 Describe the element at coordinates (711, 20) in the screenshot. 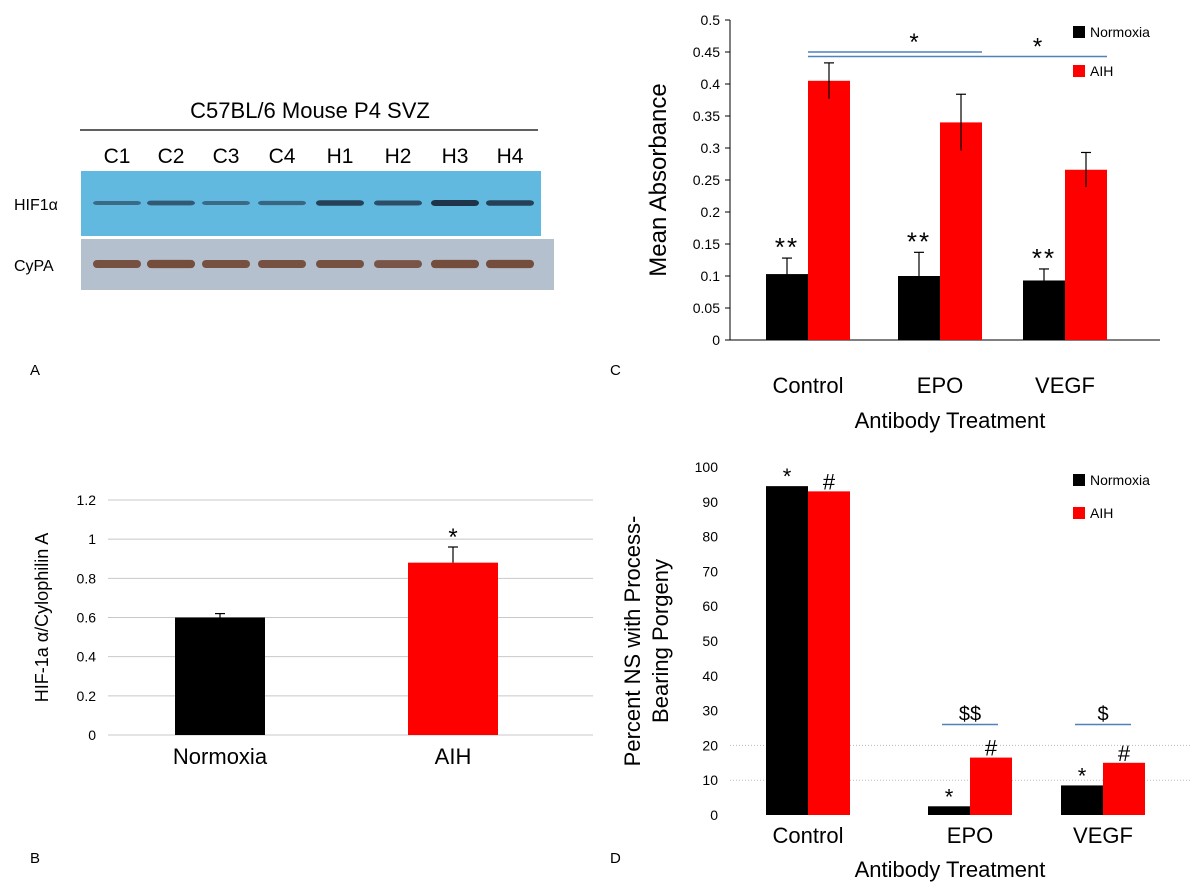

I see `chart-c-ytick: 0.5` at that location.